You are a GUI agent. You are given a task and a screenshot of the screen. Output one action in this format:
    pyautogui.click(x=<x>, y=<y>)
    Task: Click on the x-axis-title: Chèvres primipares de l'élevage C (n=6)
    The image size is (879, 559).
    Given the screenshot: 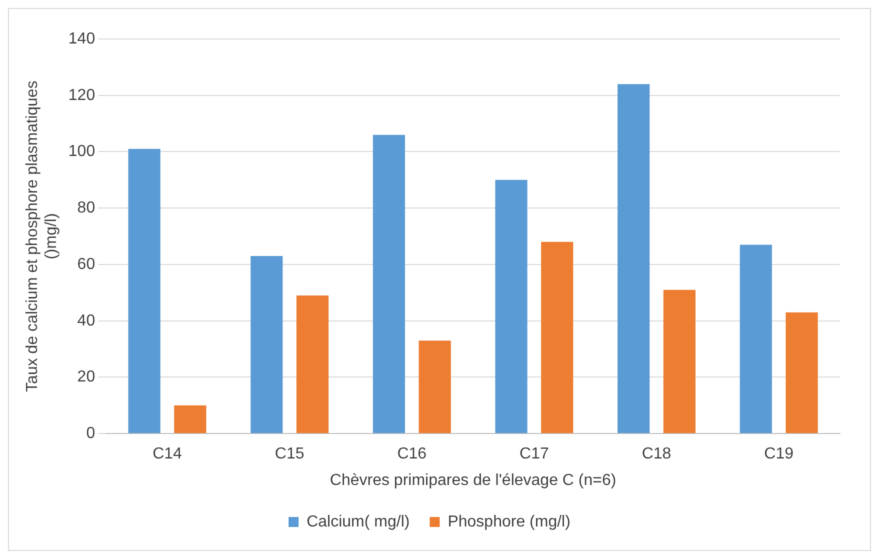 What is the action you would take?
    pyautogui.click(x=473, y=480)
    